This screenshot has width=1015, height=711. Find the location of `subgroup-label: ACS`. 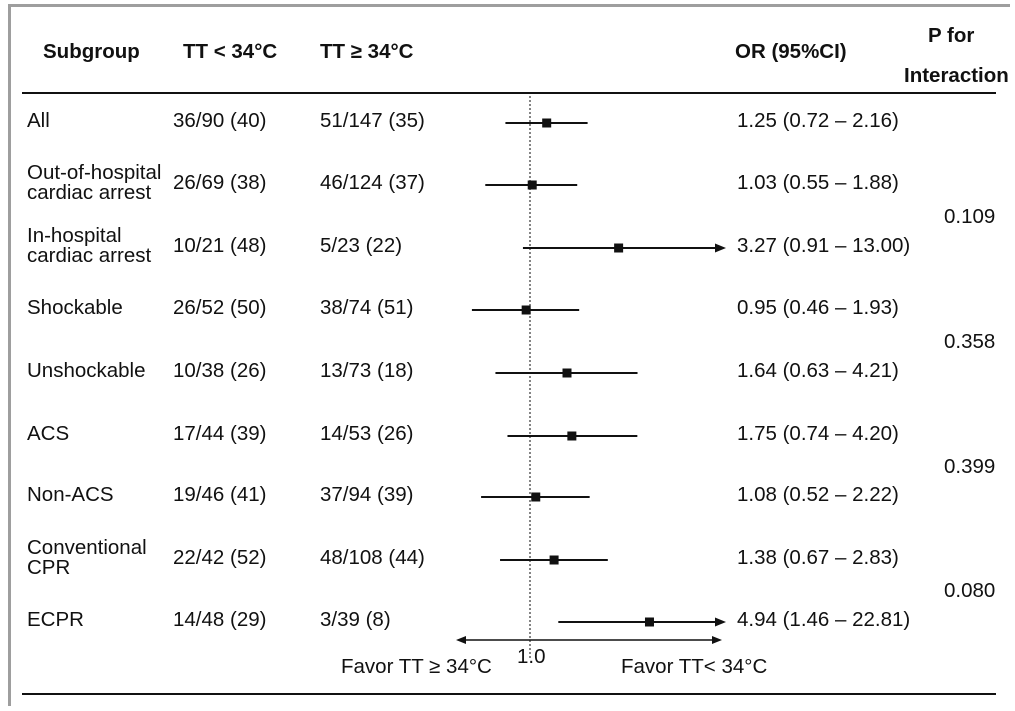

subgroup-label: ACS is located at coordinates (48, 433).